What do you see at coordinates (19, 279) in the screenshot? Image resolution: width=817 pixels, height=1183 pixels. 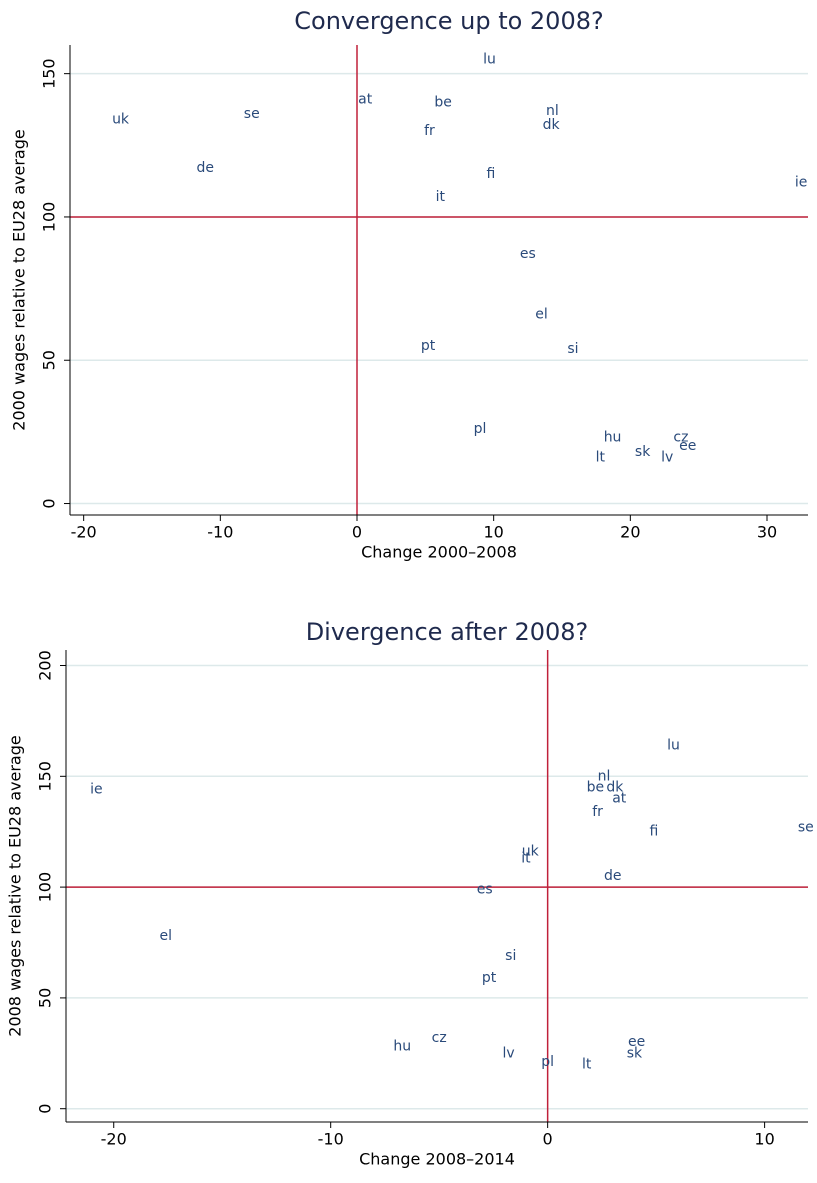 I see `y-axis-label: 2000 wages relative to EU28 average` at bounding box center [19, 279].